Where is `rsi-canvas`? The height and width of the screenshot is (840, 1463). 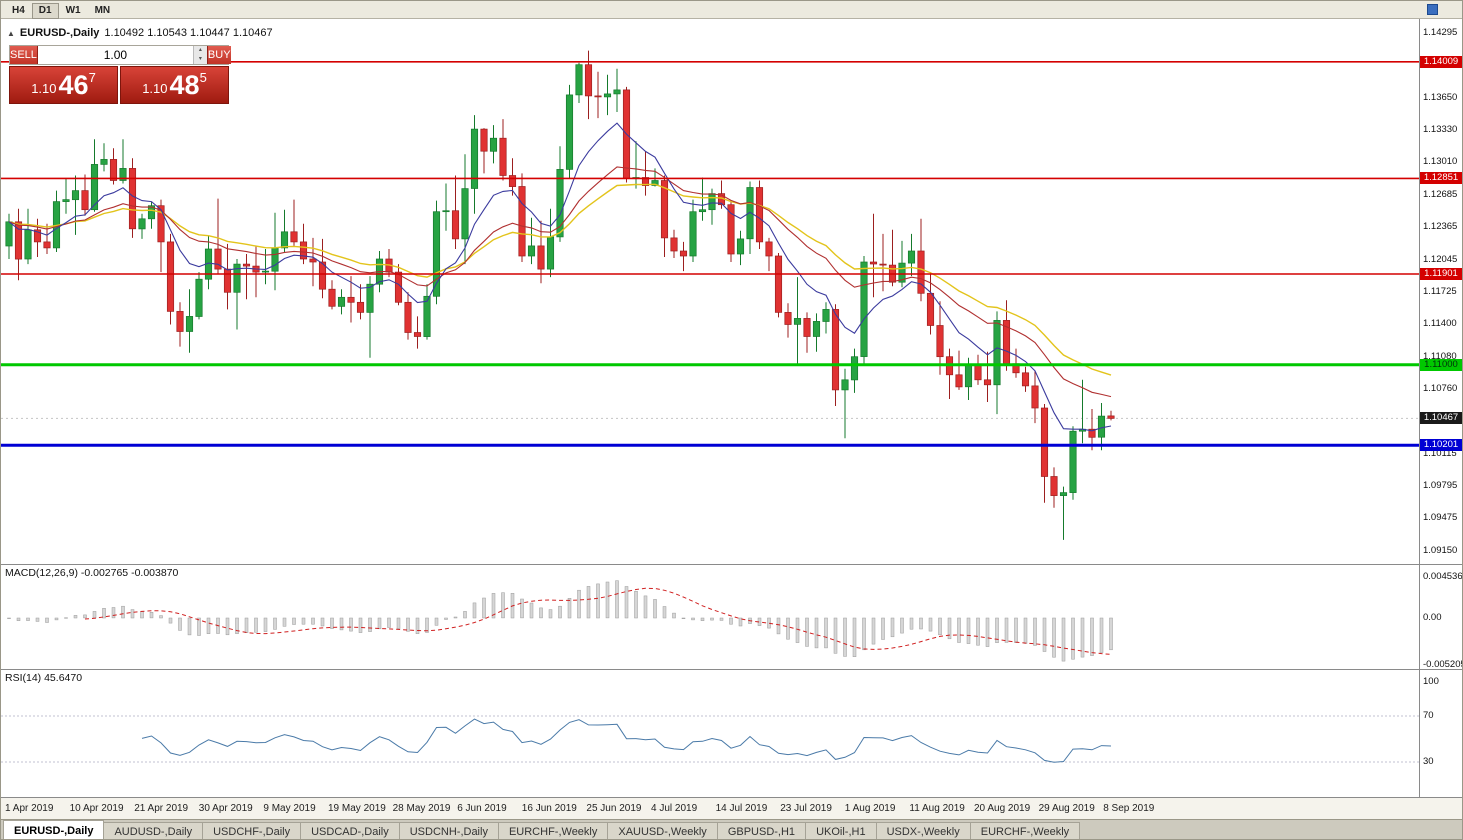
rsi-canvas is located at coordinates (711, 734).